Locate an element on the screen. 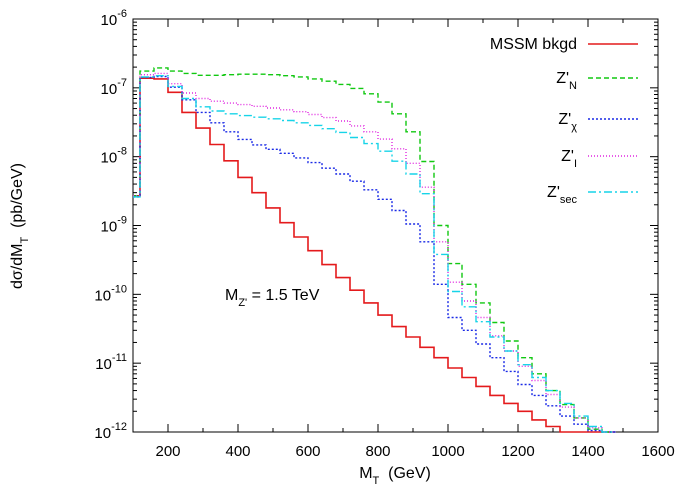 This screenshot has width=692, height=485. y-tick-label: 10⁻¹⁰ is located at coordinates (110, 293).